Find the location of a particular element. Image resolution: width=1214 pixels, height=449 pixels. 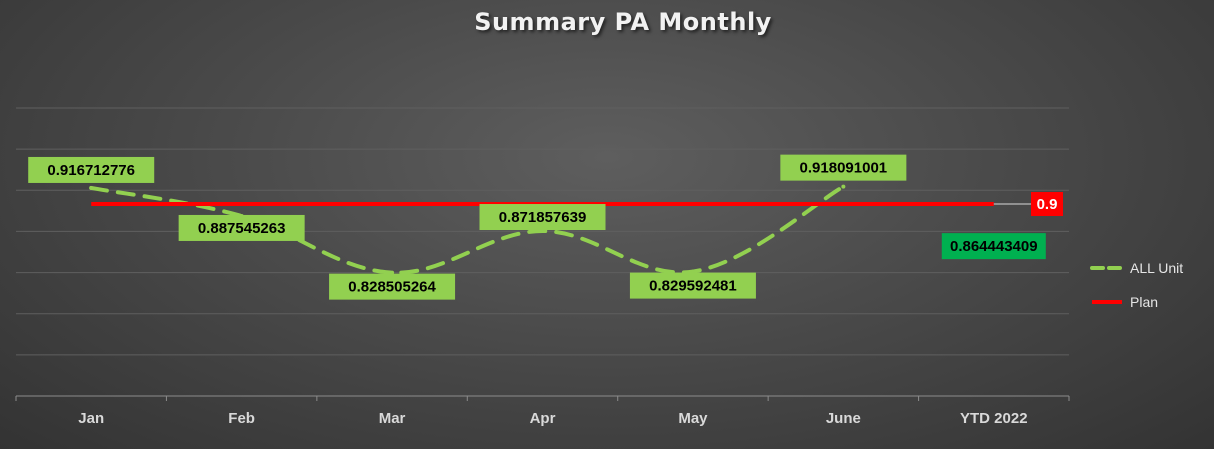

x-tick-label: May is located at coordinates (693, 418).